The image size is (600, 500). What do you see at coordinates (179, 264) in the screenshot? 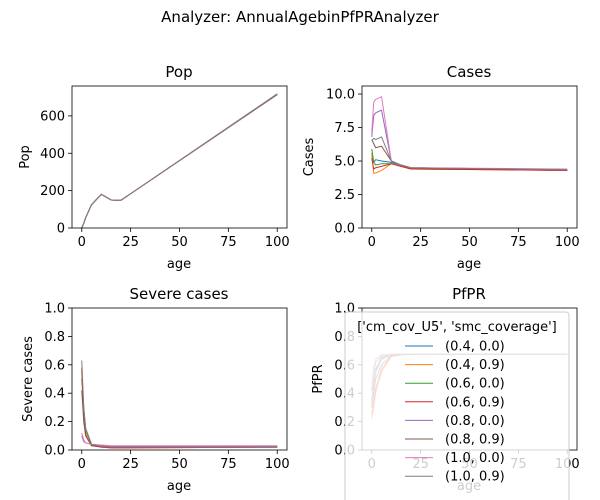
I see `x-axis-label-pop: age` at bounding box center [179, 264].